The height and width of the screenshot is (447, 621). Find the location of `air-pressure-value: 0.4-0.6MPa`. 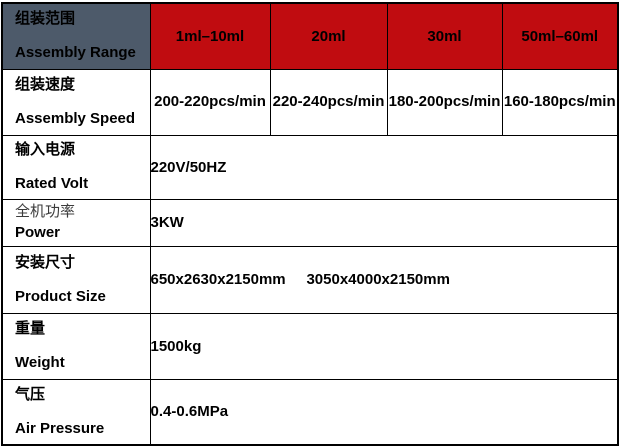

air-pressure-value: 0.4-0.6MPa is located at coordinates (384, 412).